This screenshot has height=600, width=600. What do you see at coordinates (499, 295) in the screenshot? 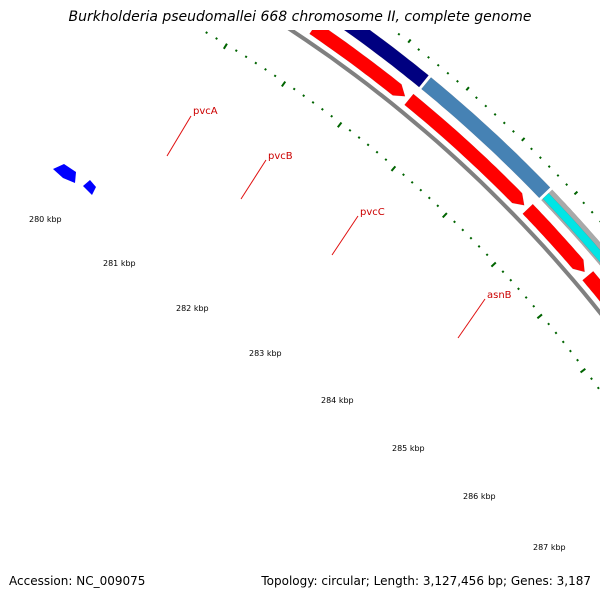
I see `gene-label-asnb: asnB` at bounding box center [499, 295].